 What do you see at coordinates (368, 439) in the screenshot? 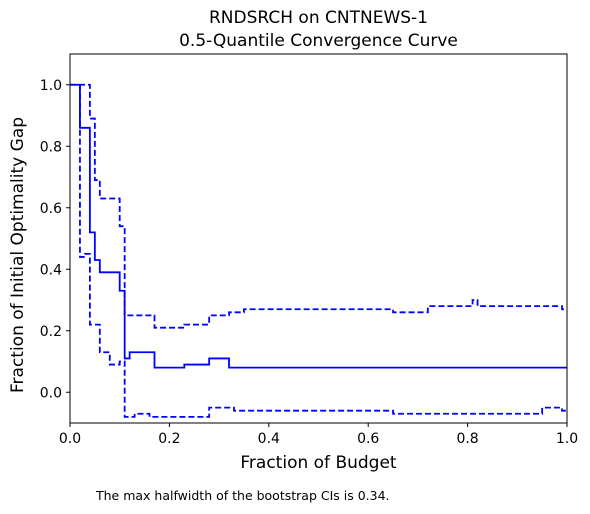
I see `x-tick-label: 0.6` at bounding box center [368, 439].